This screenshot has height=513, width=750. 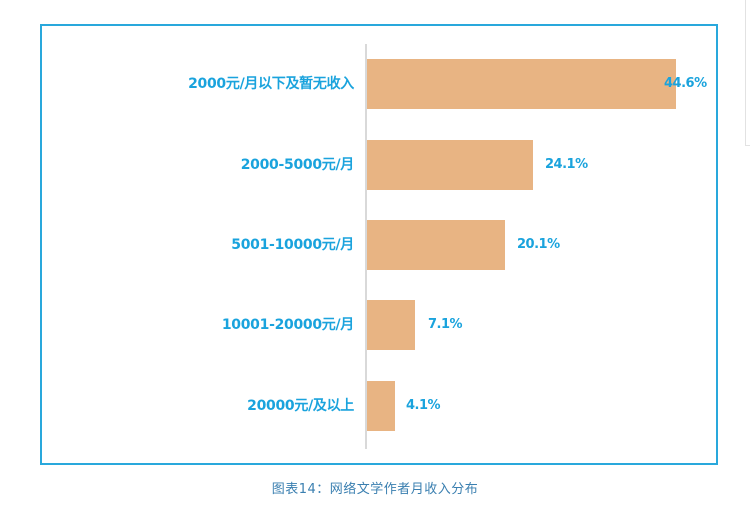 I want to click on bar-row: 2000-5000元/月 24.1%, so click(x=379, y=165).